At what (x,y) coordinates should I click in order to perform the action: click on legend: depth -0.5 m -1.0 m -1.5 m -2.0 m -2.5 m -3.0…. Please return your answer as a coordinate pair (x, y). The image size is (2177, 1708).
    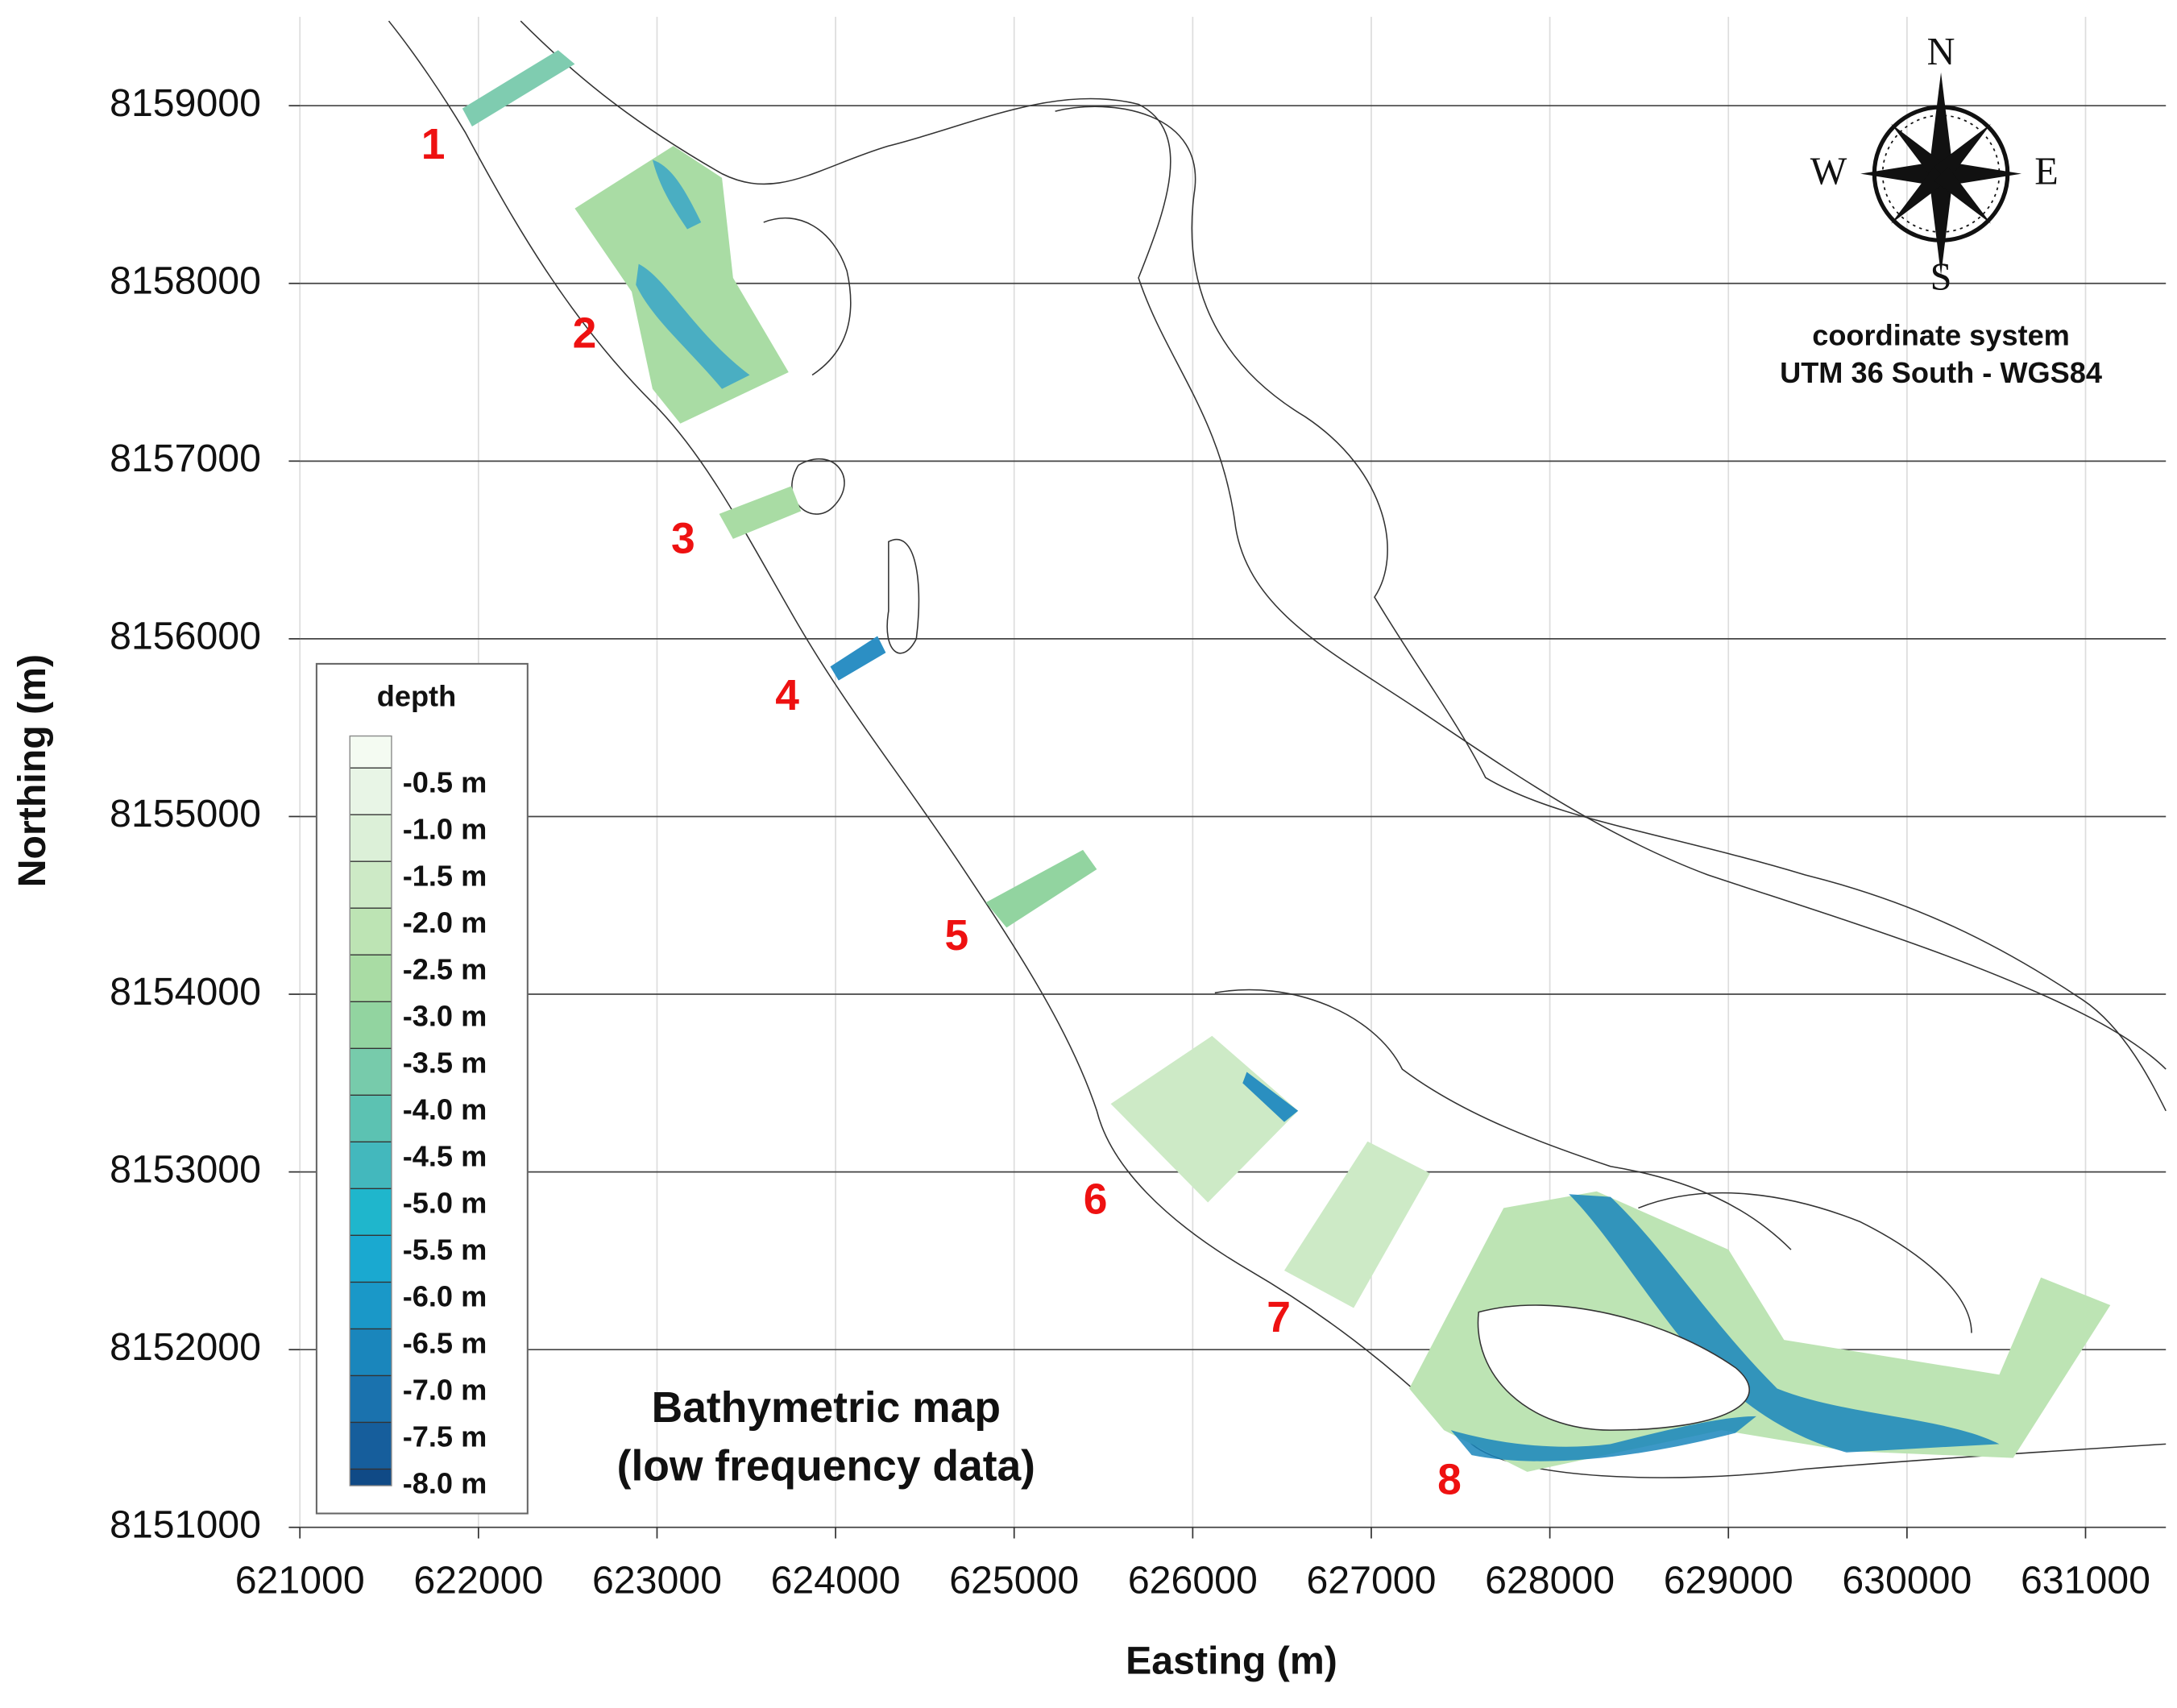
    Looking at the image, I should click on (422, 1089).